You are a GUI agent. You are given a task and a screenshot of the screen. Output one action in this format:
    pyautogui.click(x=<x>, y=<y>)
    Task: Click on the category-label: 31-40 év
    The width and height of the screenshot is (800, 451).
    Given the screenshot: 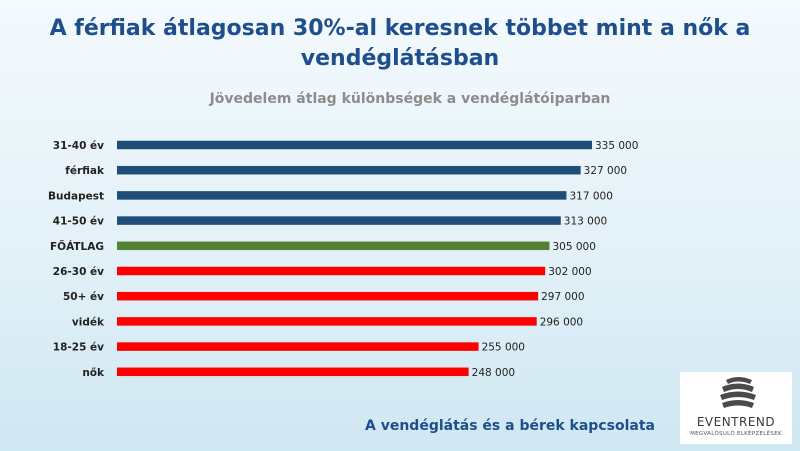 What is the action you would take?
    pyautogui.click(x=78, y=146)
    